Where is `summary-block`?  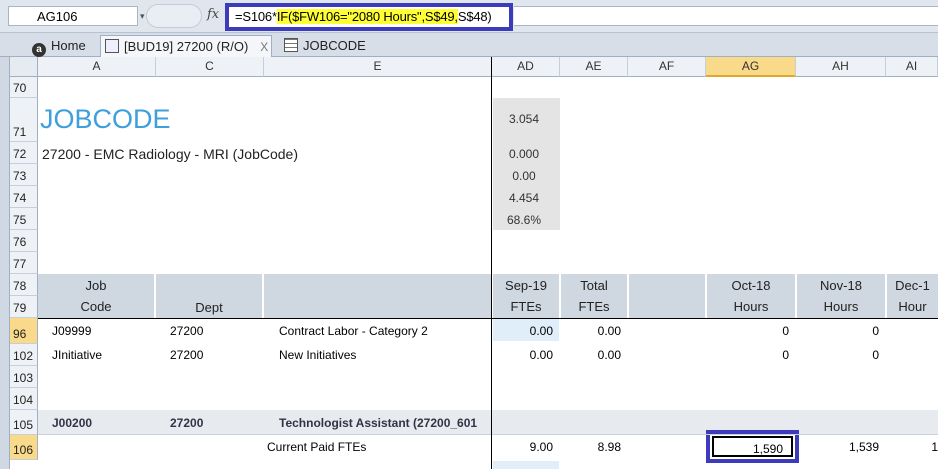
summary-block is located at coordinates (526, 164).